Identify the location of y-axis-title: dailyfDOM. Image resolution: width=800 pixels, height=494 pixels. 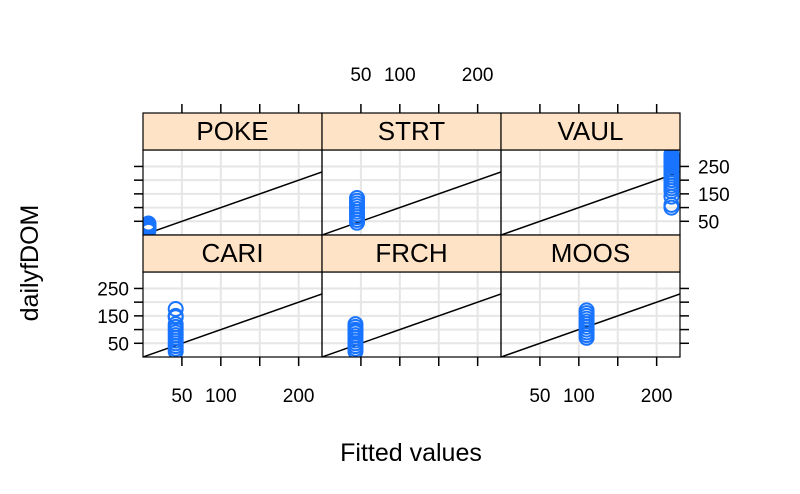
(30, 263).